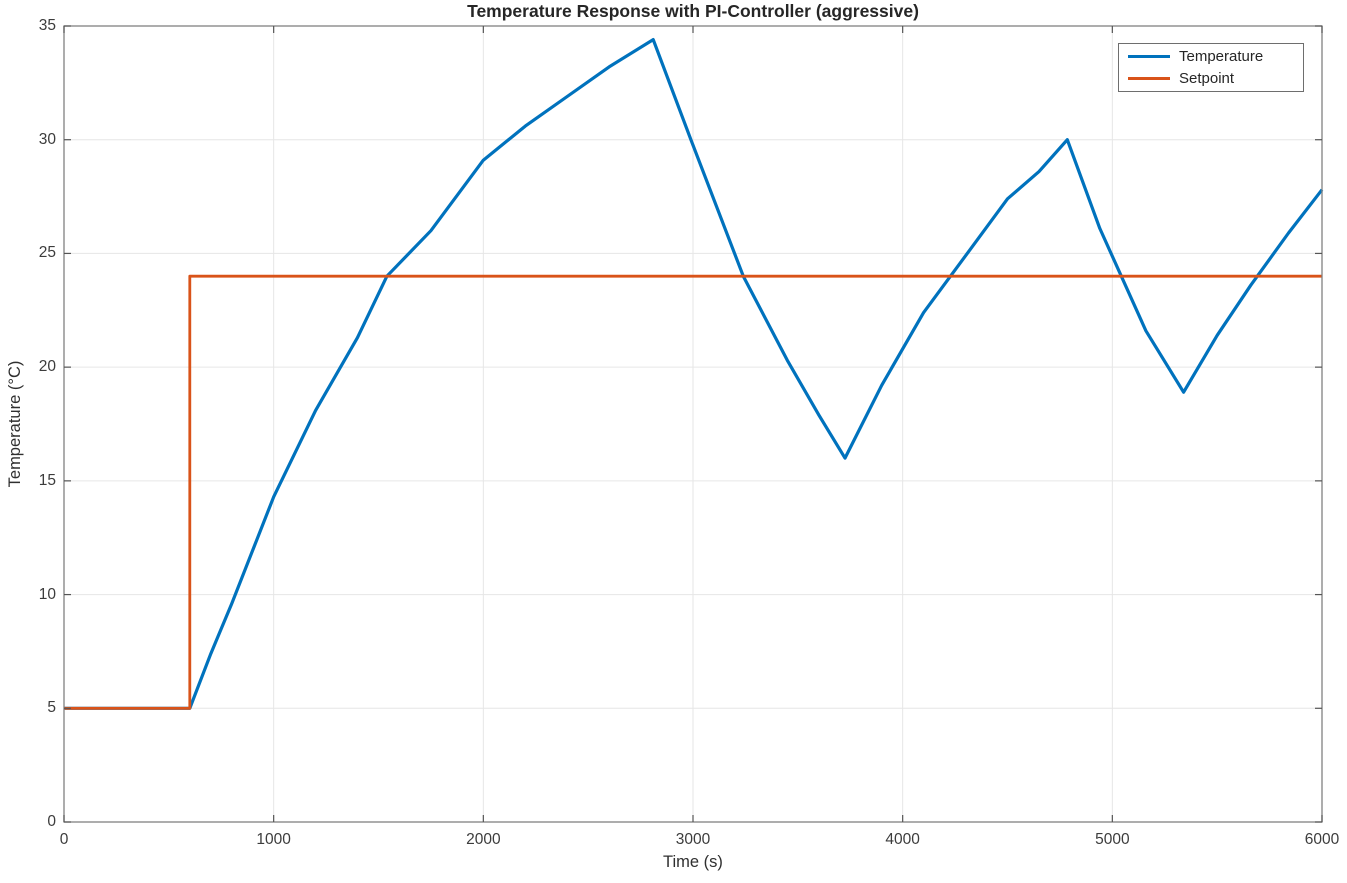 The width and height of the screenshot is (1347, 883). What do you see at coordinates (64, 839) in the screenshot?
I see `x-tick-label: 0` at bounding box center [64, 839].